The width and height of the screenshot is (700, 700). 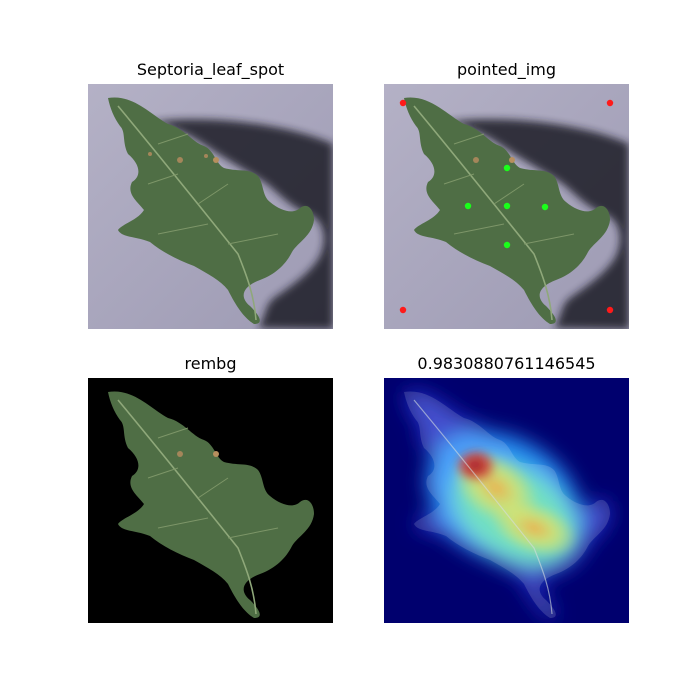 I want to click on pointed-leaf-image, so click(x=506, y=206).